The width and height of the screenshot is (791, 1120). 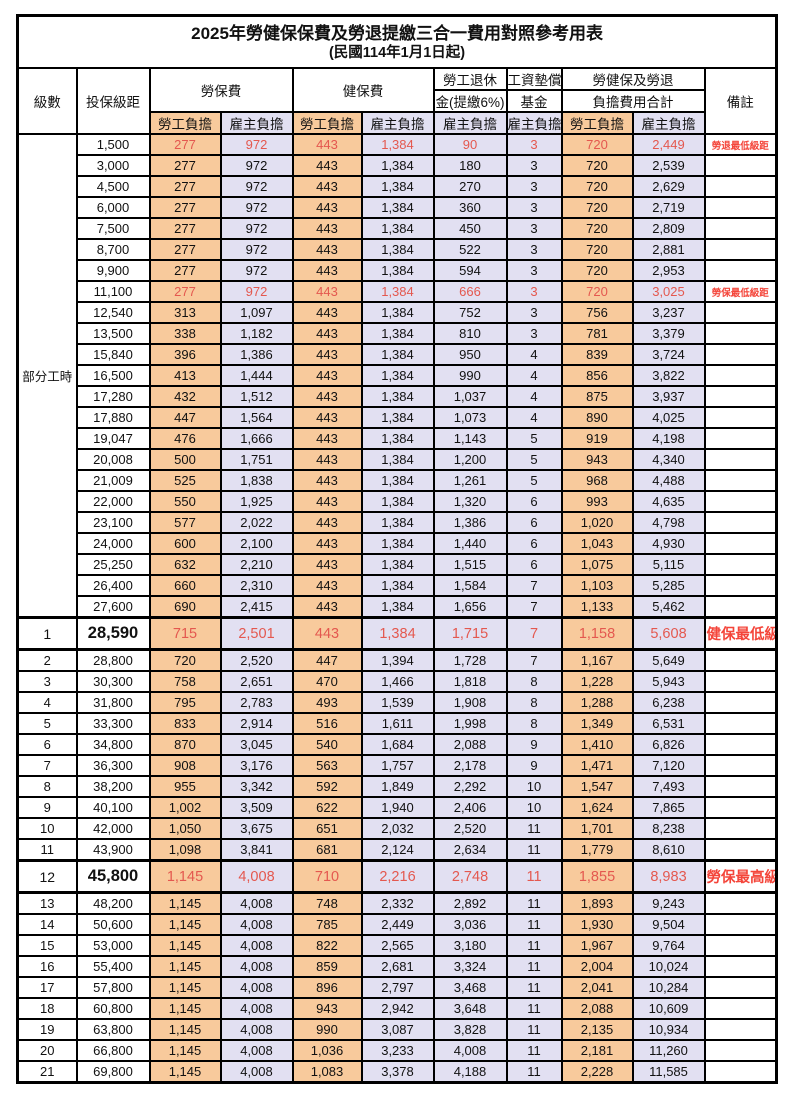 What do you see at coordinates (397, 903) in the screenshot?
I see `cell-health-employer: 2,332` at bounding box center [397, 903].